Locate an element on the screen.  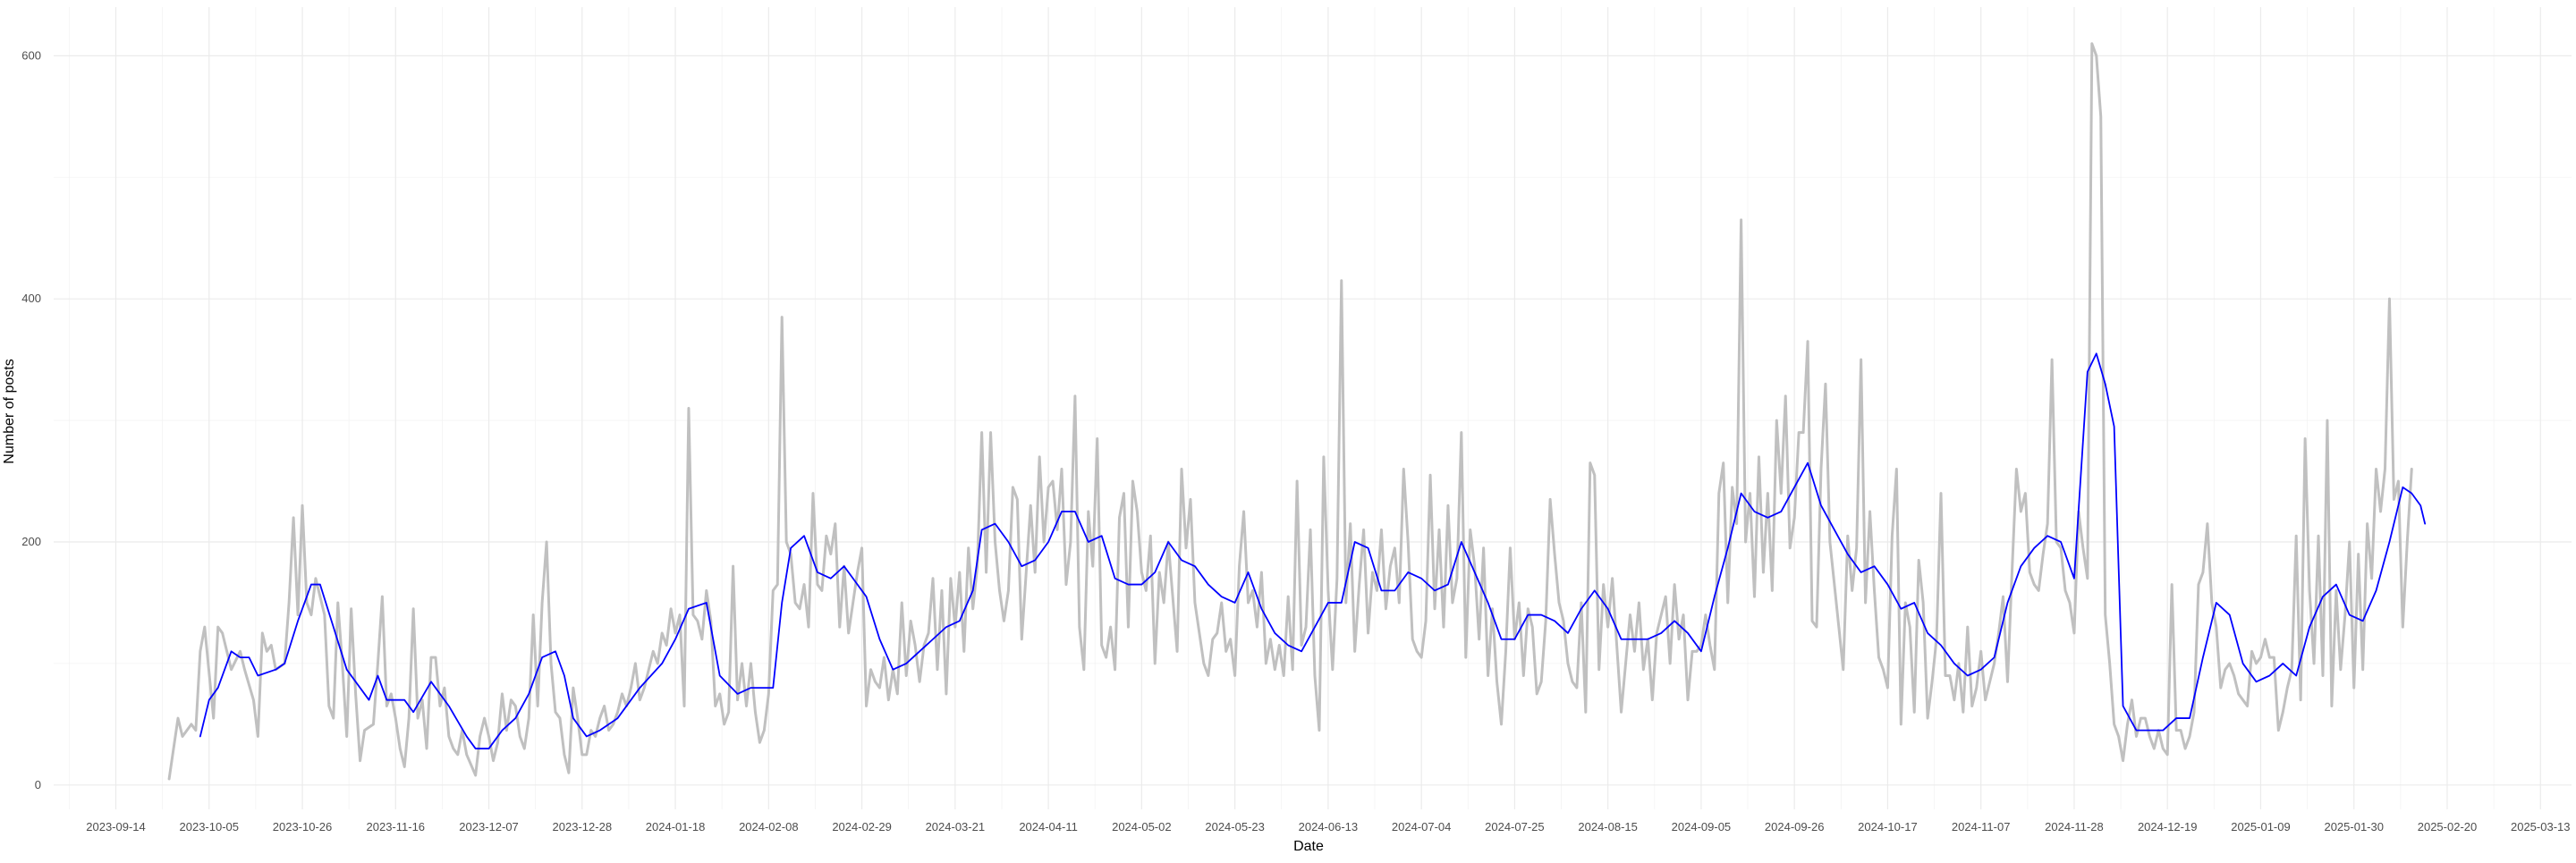
x-tick-label: 2023-10-05 is located at coordinates (210, 826).